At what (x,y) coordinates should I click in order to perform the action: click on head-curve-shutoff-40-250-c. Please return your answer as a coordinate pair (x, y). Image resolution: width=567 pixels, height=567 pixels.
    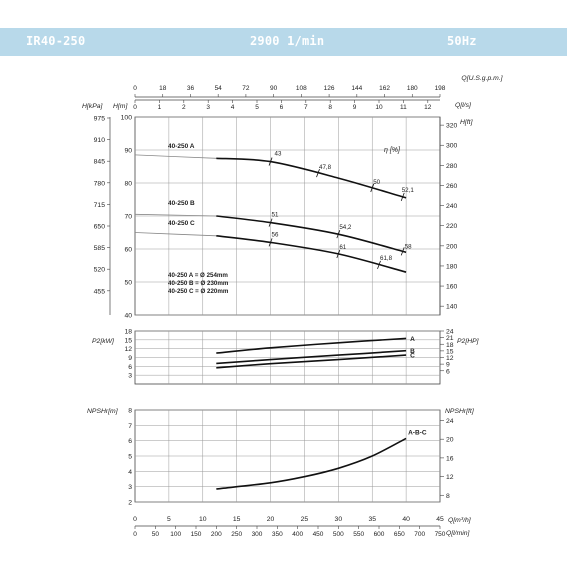
    Looking at the image, I should click on (175, 234).